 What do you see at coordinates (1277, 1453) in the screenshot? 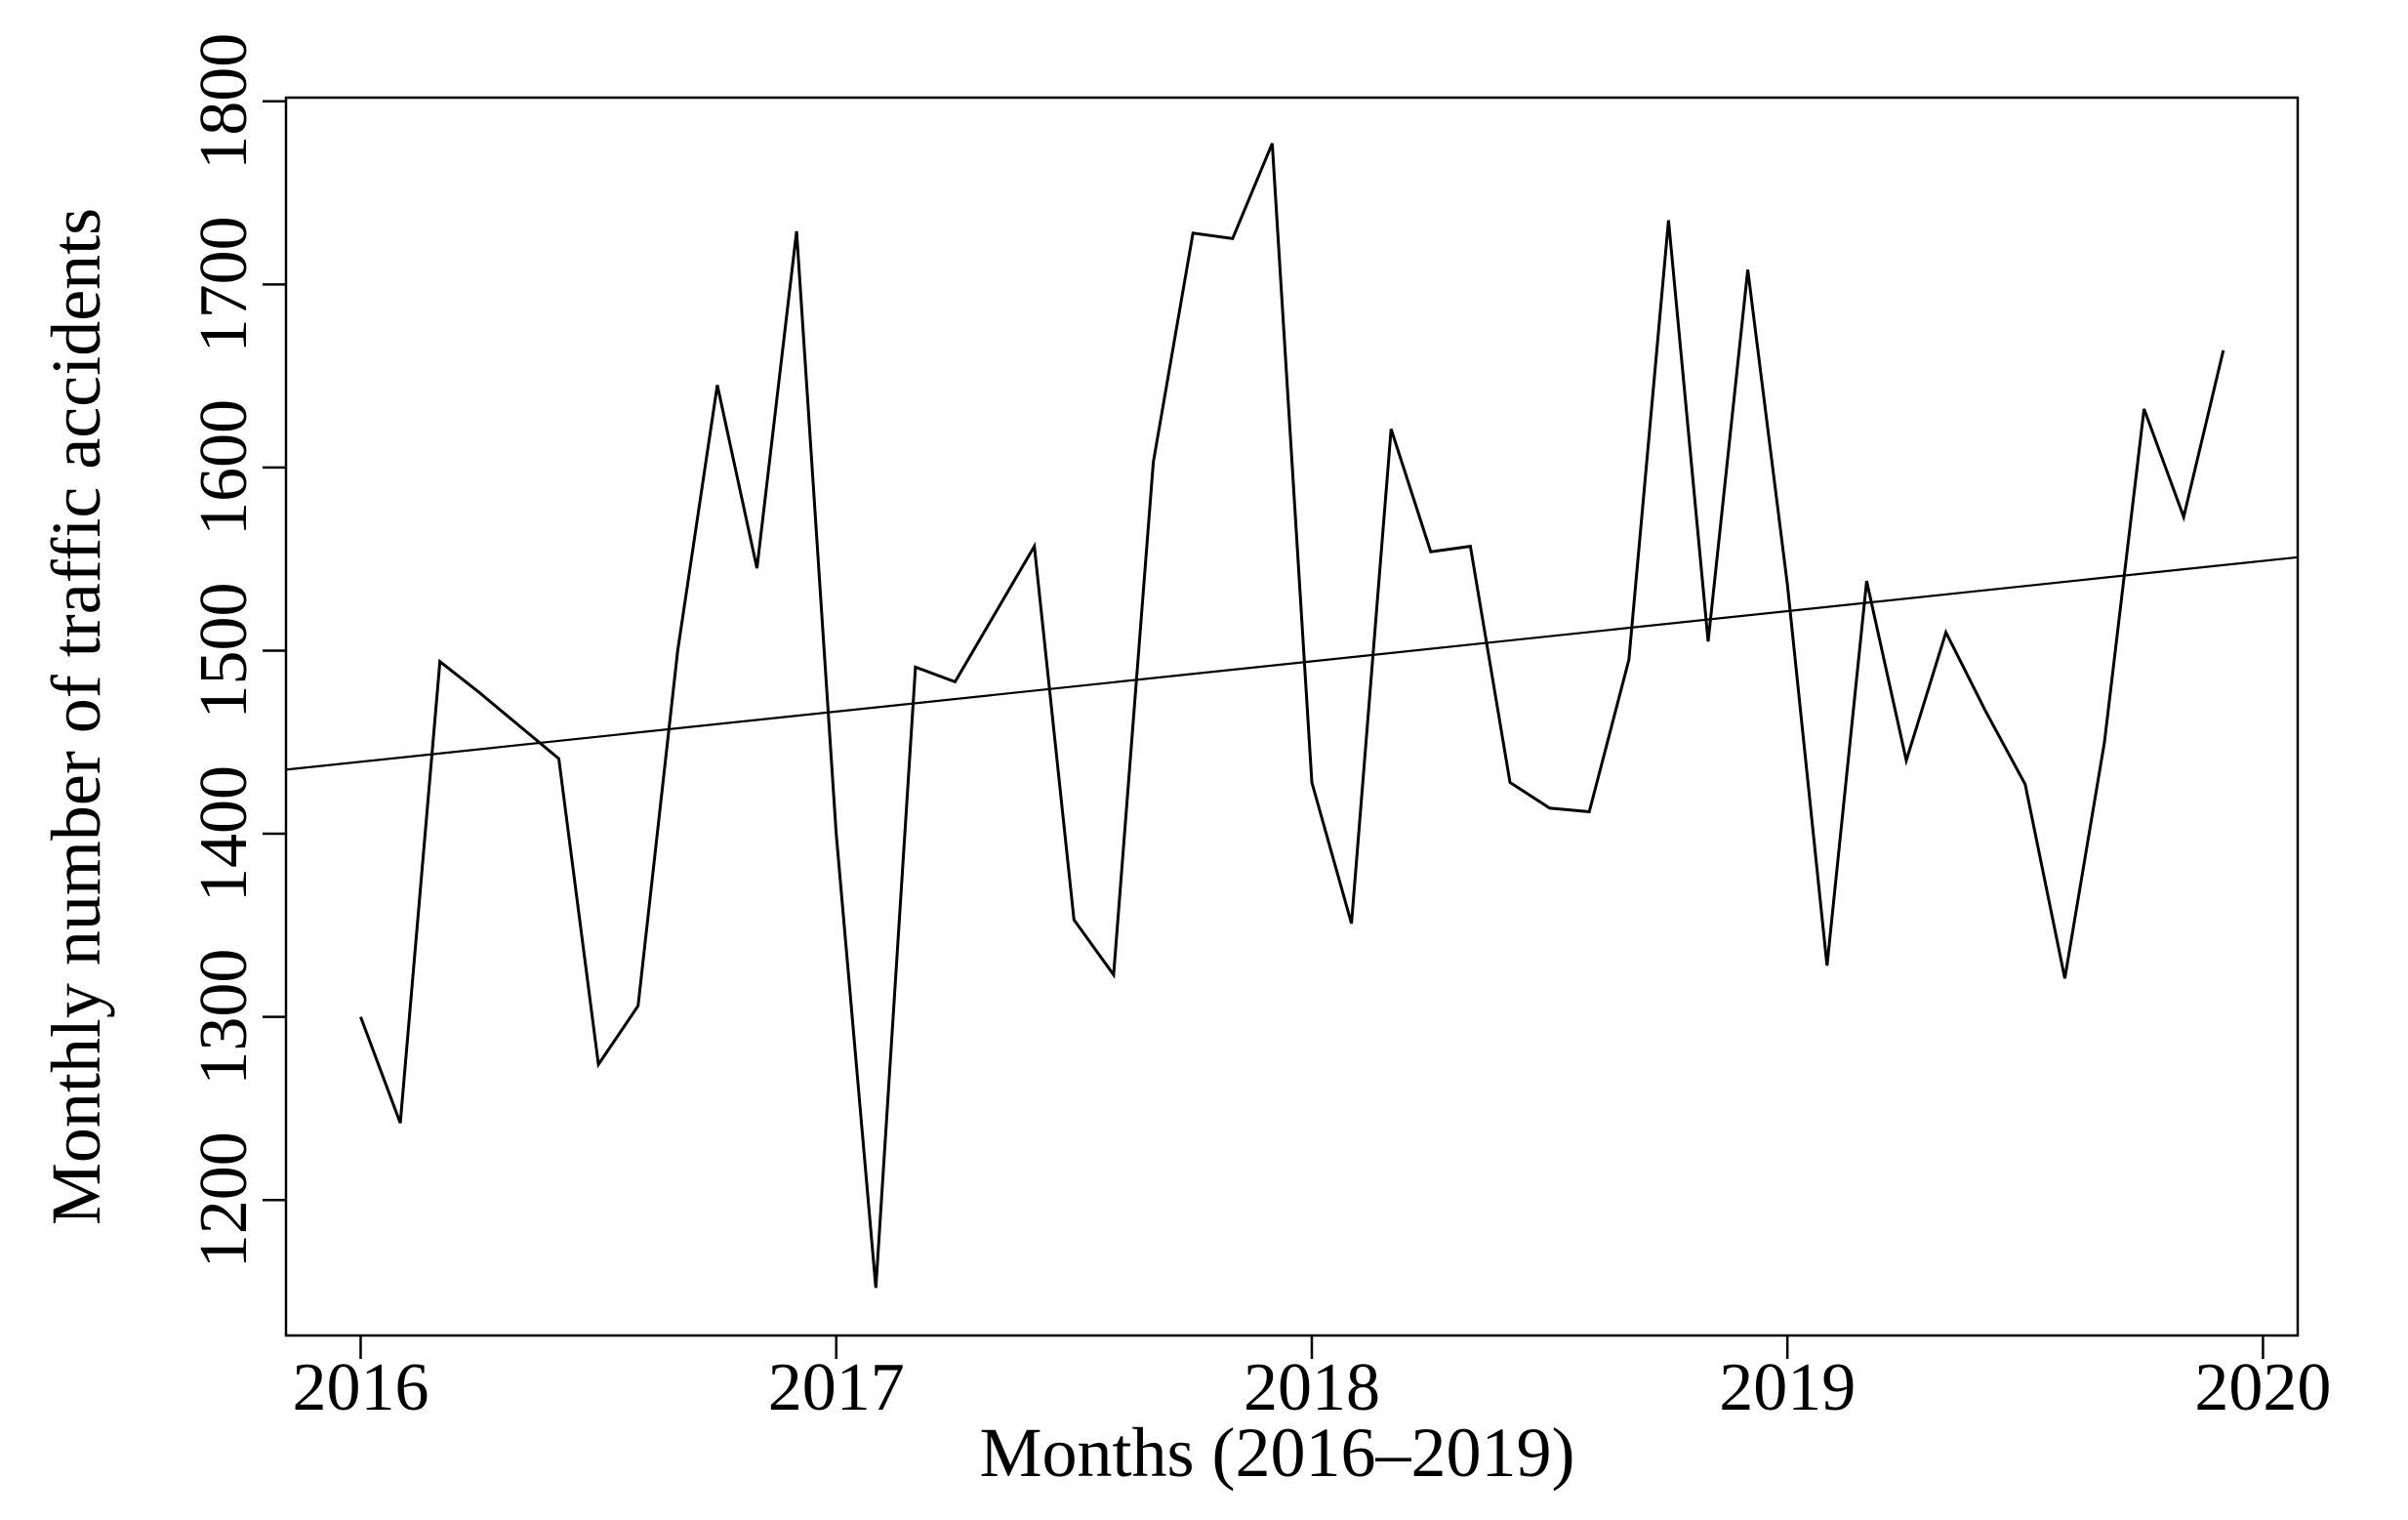
I see `x-axis-title: Months (2016–2019)` at bounding box center [1277, 1453].